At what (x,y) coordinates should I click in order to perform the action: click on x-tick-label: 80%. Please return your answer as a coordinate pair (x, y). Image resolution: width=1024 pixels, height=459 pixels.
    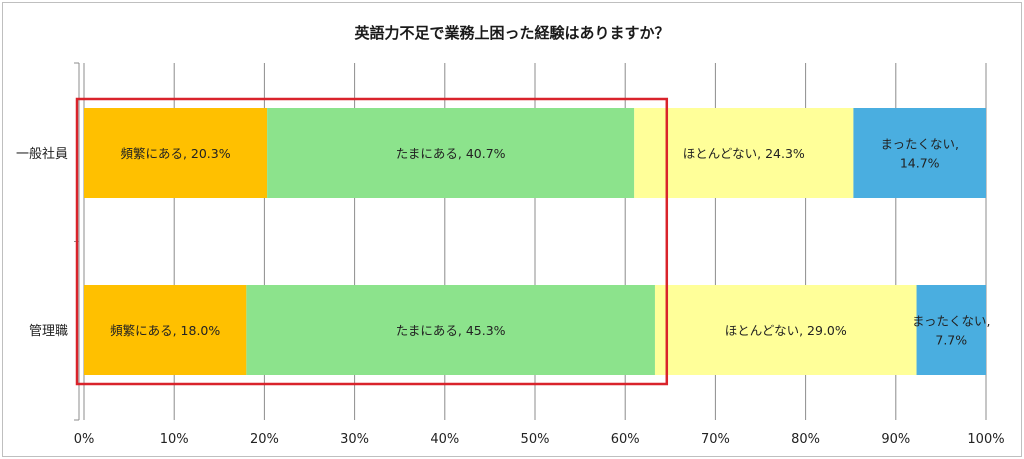
    Looking at the image, I should click on (805, 439).